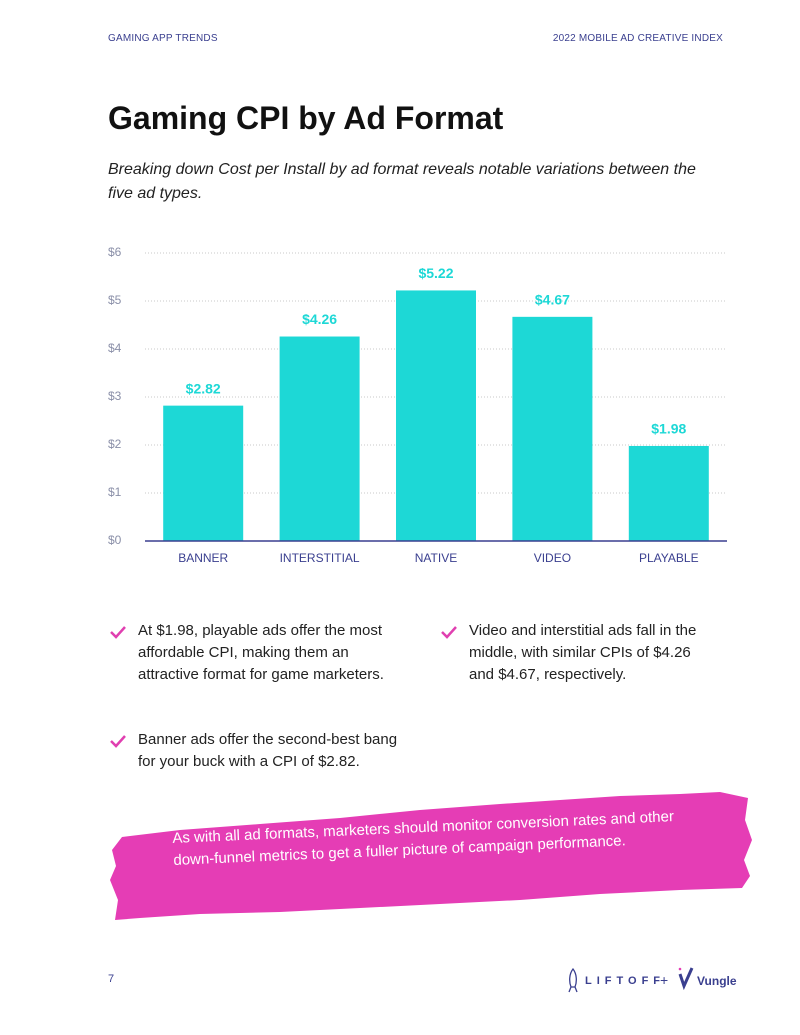 Image resolution: width=800 pixels, height=1035 pixels. Describe the element at coordinates (115, 540) in the screenshot. I see `y-tick-label: $0` at that location.